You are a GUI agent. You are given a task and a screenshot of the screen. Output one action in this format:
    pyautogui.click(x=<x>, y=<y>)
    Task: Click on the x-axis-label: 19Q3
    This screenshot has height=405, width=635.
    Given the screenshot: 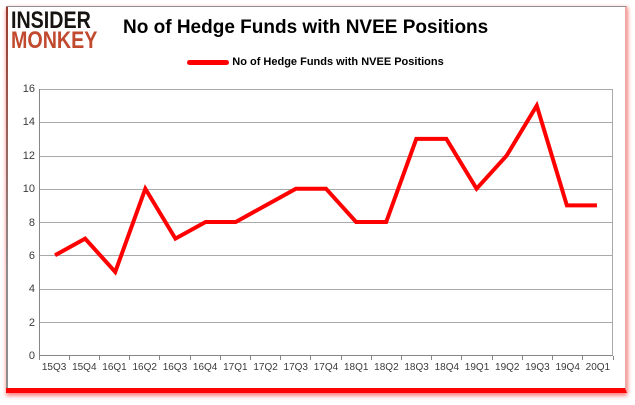 What is the action you would take?
    pyautogui.click(x=537, y=367)
    